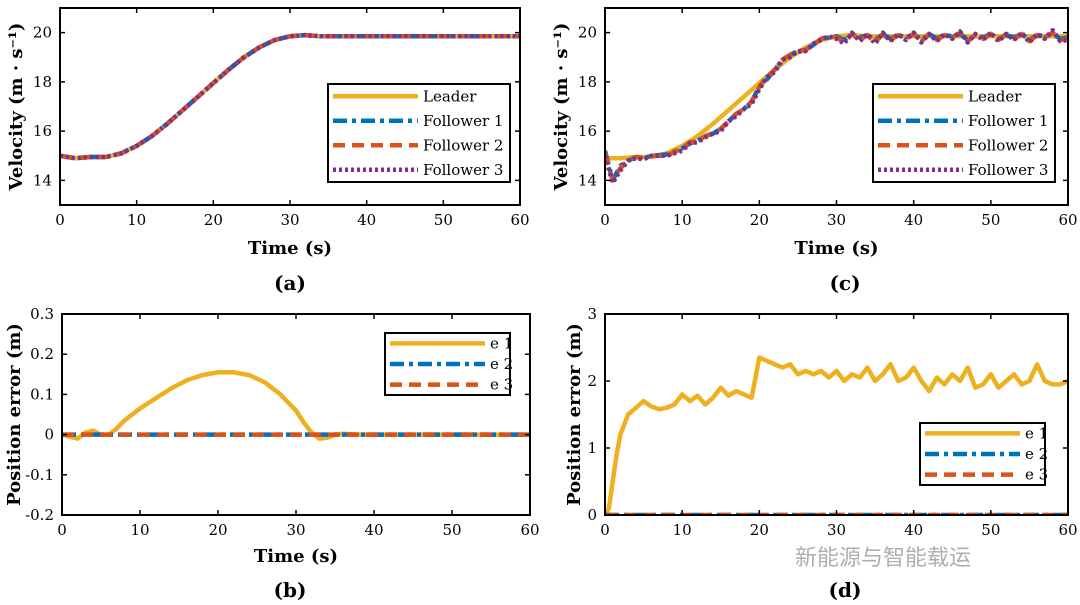 The height and width of the screenshot is (605, 1080). Describe the element at coordinates (42, 354) in the screenshot. I see `y-tick-label: 0.2` at that location.